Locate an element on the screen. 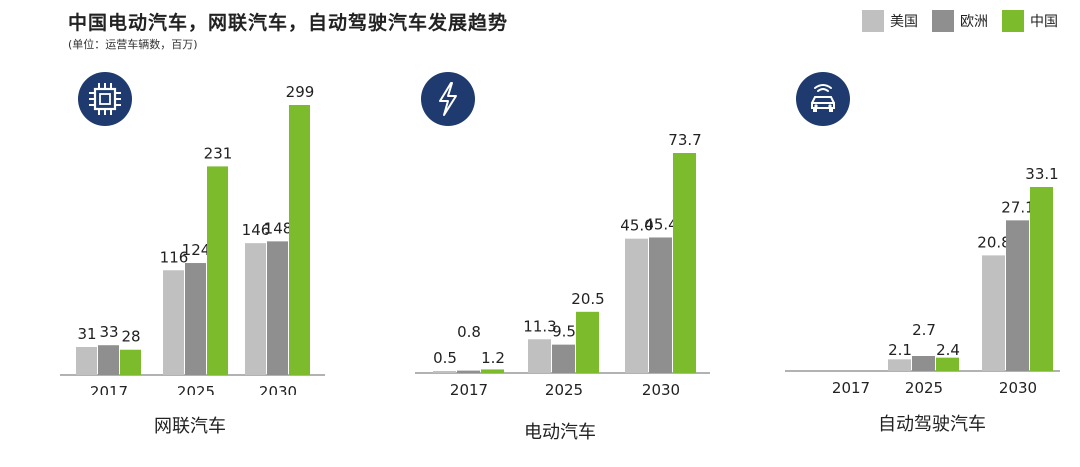 The height and width of the screenshot is (467, 1080). data-label: 20.5 is located at coordinates (587, 299).